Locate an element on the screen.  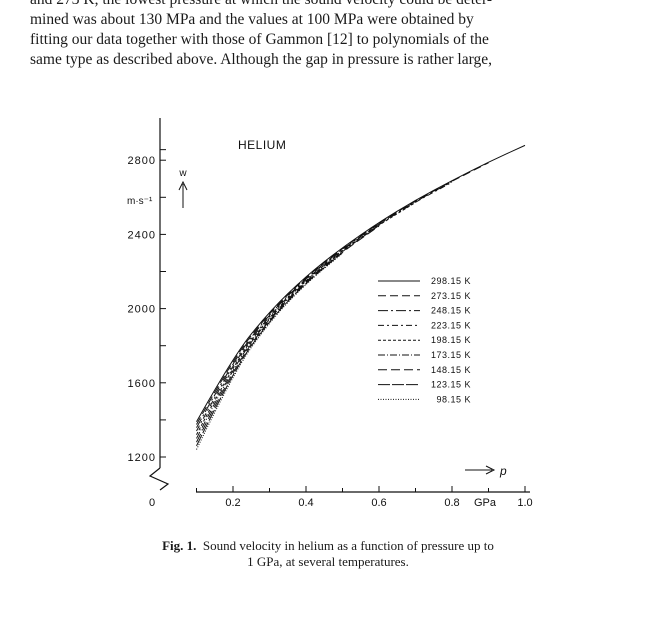
y-tick-label: 2800 is located at coordinates (142, 161).